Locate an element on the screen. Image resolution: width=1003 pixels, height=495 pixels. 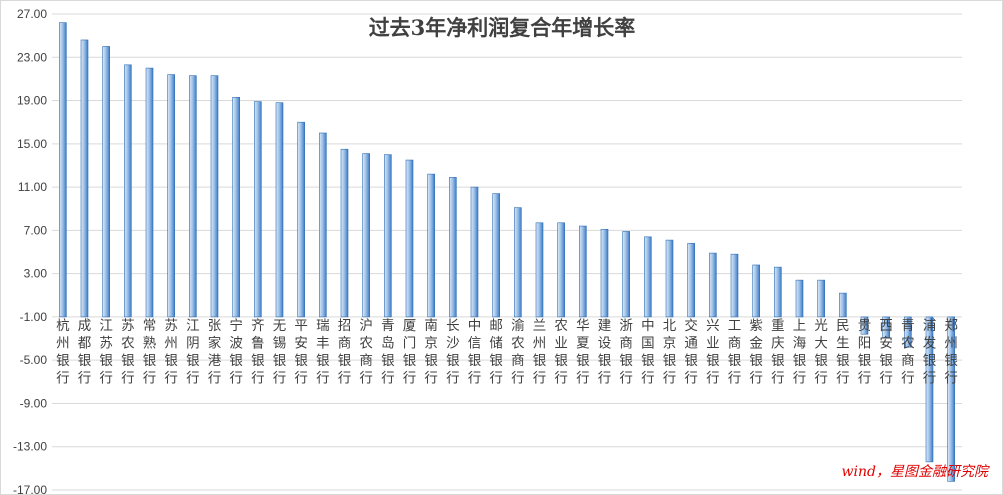
category-label: 民生银行 is located at coordinates (843, 352).